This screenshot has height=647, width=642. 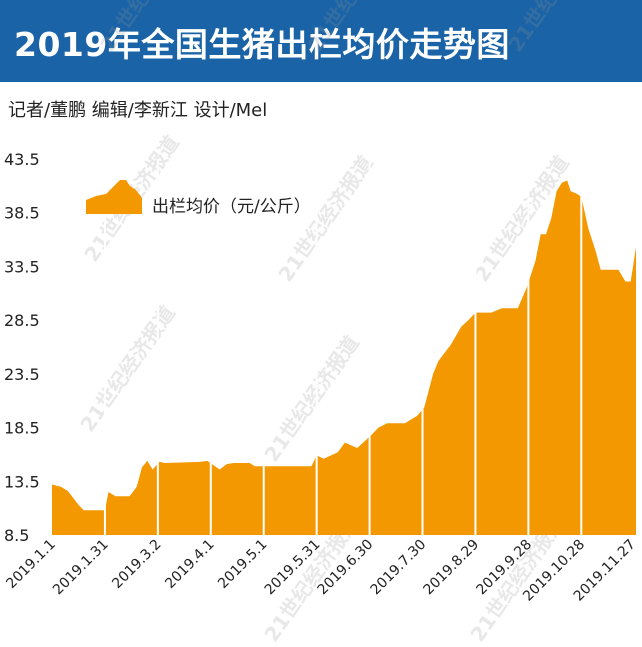 I want to click on y-tick-label: 33.5, so click(x=22, y=266).